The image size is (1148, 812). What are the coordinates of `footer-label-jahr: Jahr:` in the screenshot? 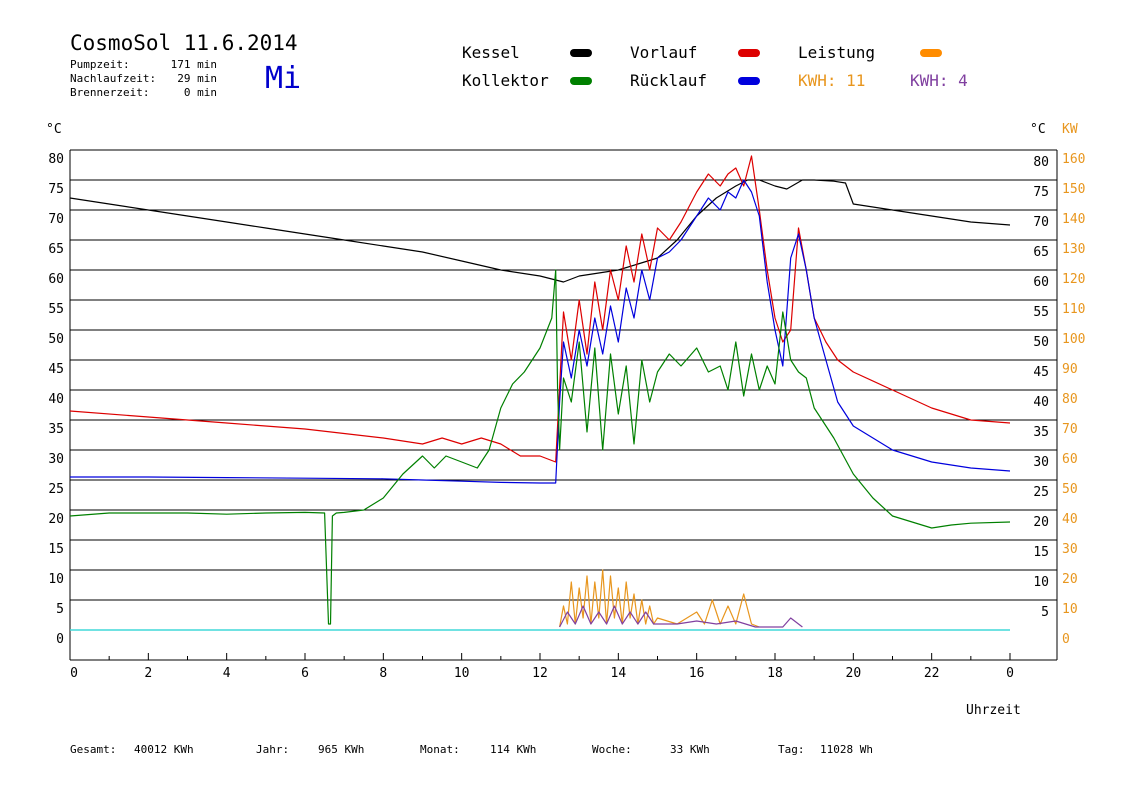 It's located at (272, 749).